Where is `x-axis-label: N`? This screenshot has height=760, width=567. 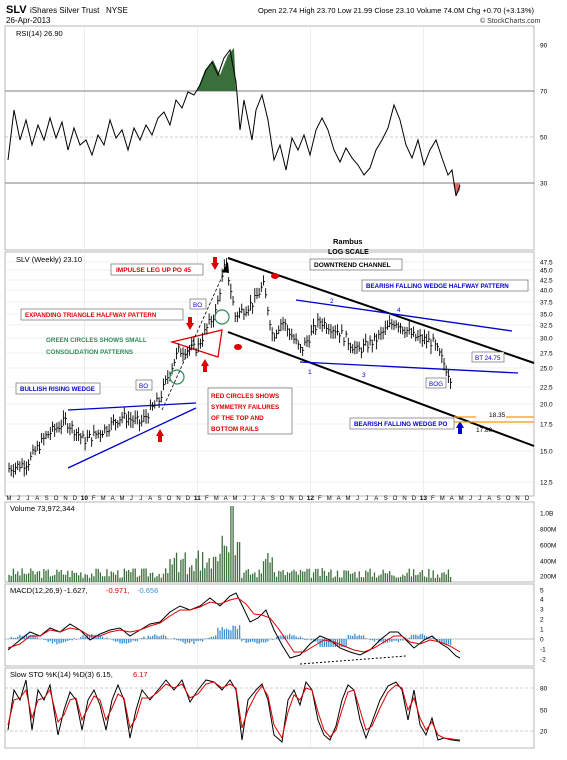 x-axis-label: N is located at coordinates (65, 499).